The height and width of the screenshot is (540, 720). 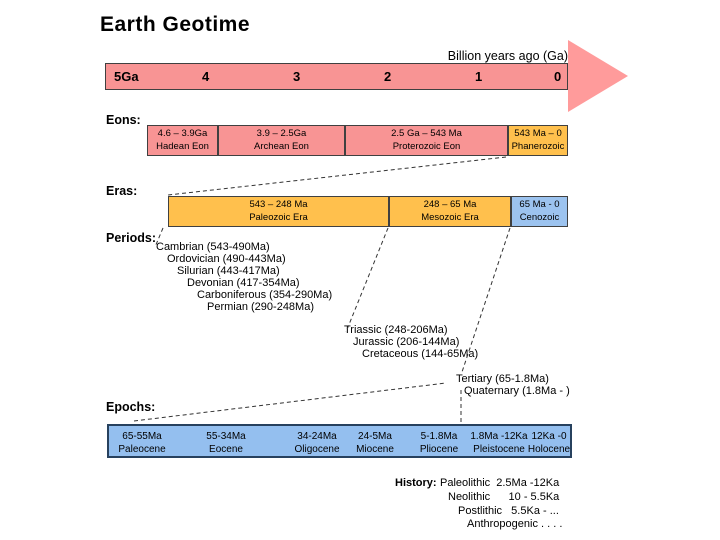 I want to click on era-range: 543 – 248 Ma, so click(x=278, y=204).